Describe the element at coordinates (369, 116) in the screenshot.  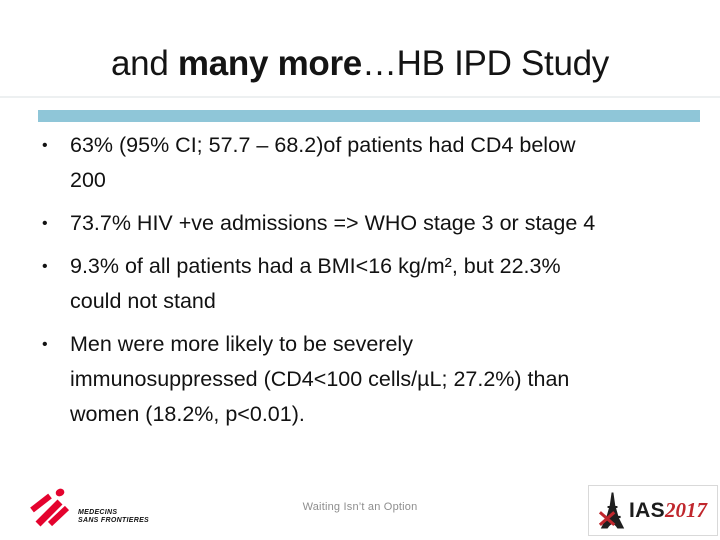
I see `title-accent-bar` at that location.